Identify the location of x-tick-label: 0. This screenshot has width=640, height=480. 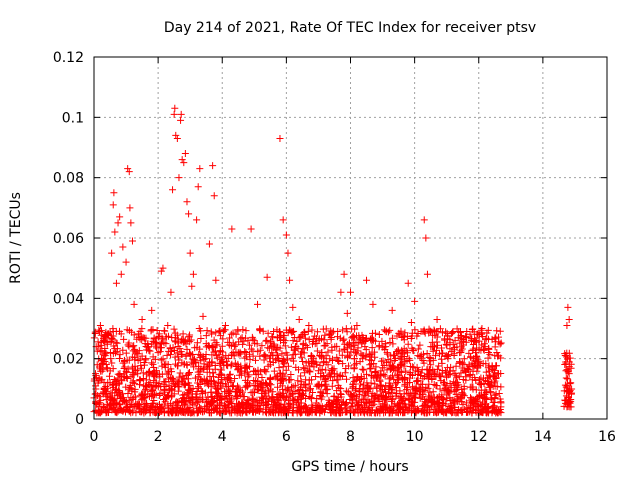
(94, 437).